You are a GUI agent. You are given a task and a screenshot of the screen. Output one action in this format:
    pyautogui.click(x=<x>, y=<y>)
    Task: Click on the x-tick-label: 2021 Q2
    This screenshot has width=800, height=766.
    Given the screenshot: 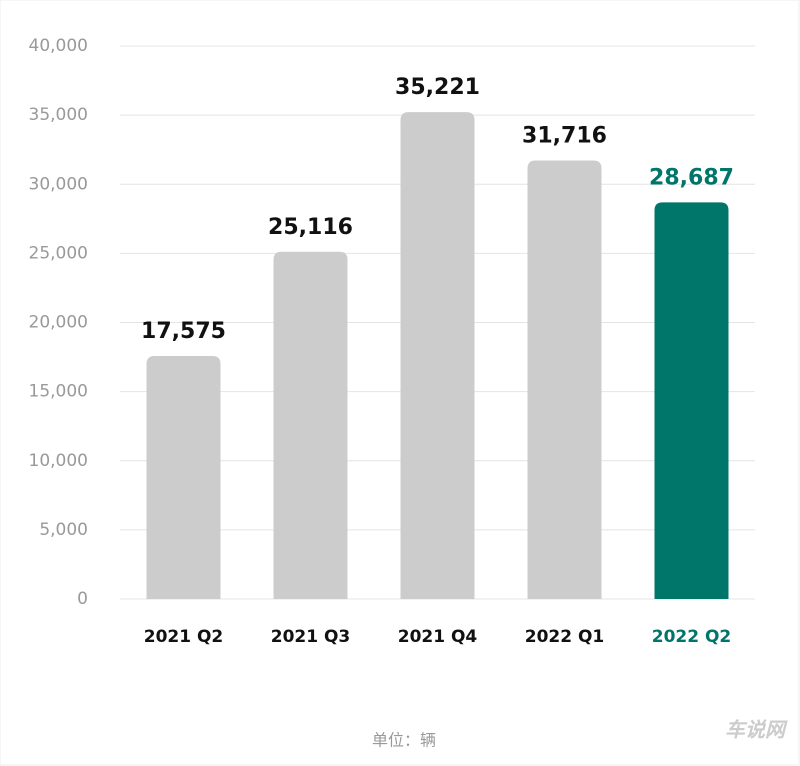 What is the action you would take?
    pyautogui.click(x=184, y=637)
    